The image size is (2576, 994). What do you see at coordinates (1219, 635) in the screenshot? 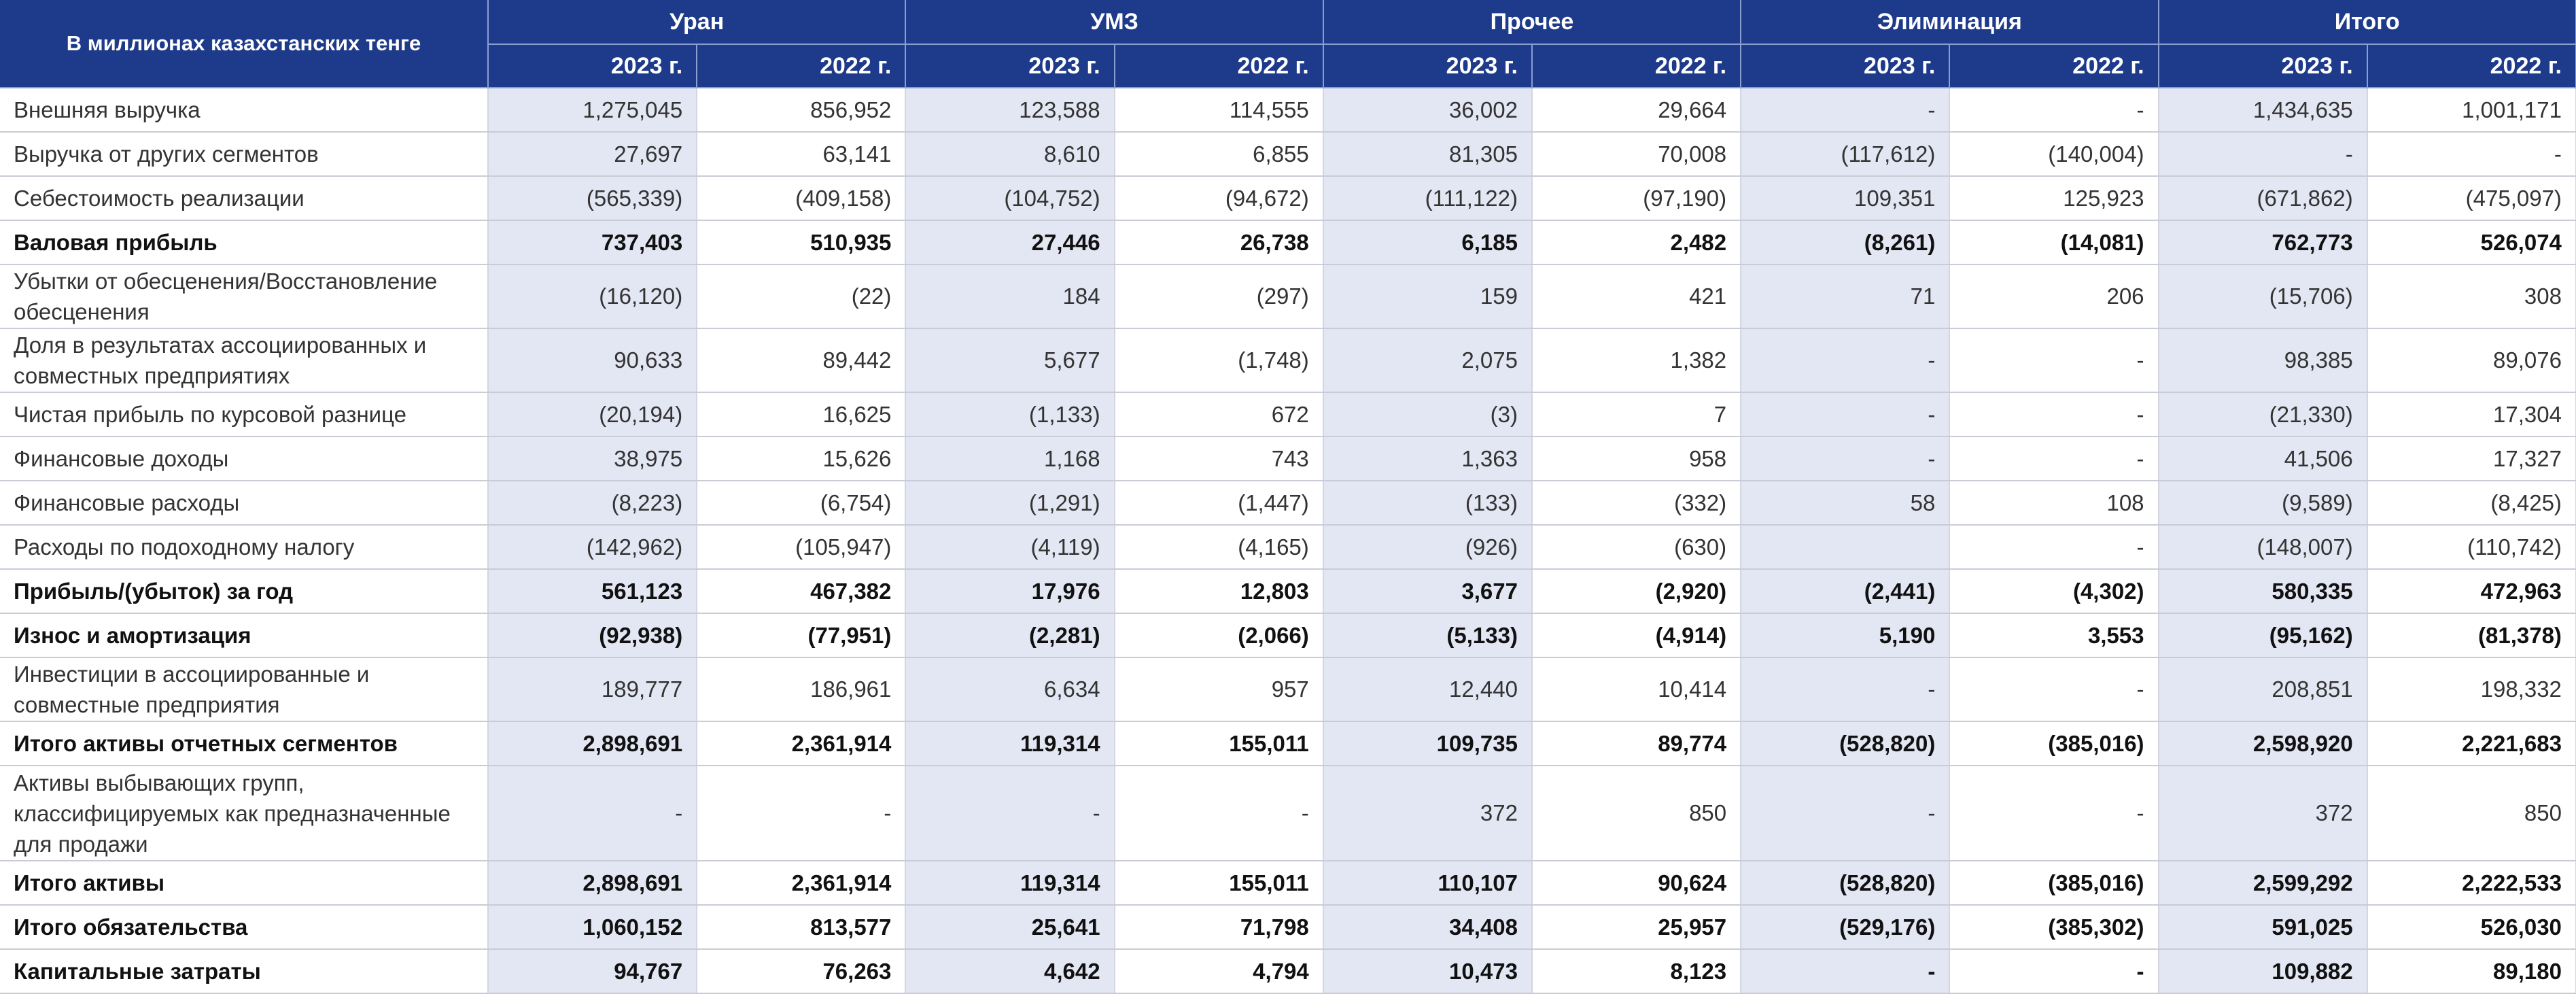
I see `value-cell: (2,066)` at bounding box center [1219, 635].